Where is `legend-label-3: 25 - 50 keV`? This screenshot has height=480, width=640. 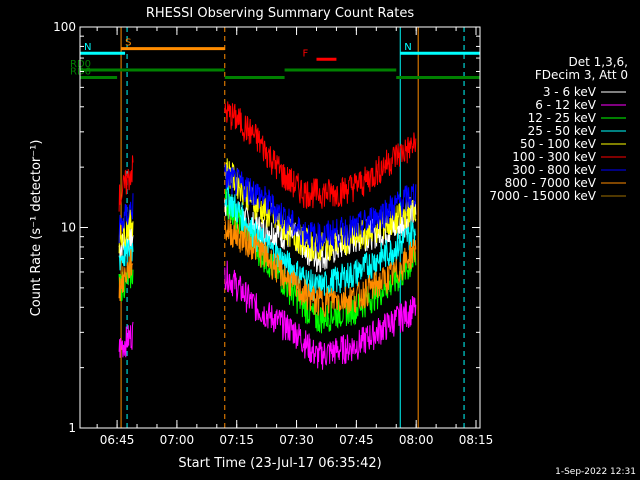 legend-label-3: 25 - 50 keV is located at coordinates (562, 131).